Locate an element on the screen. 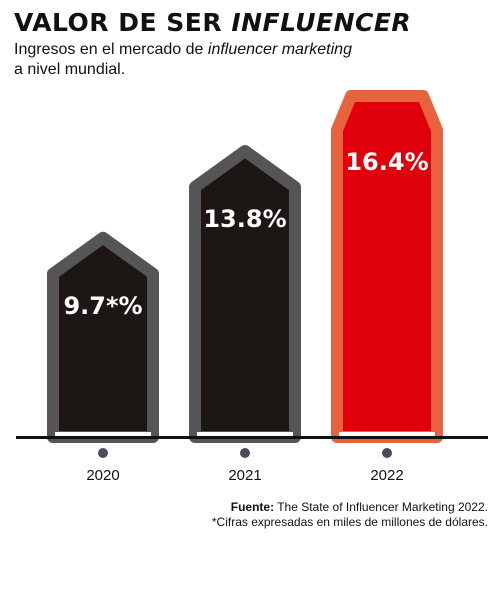 This screenshot has width=504, height=600. bar-base-strip-2022 is located at coordinates (387, 434).